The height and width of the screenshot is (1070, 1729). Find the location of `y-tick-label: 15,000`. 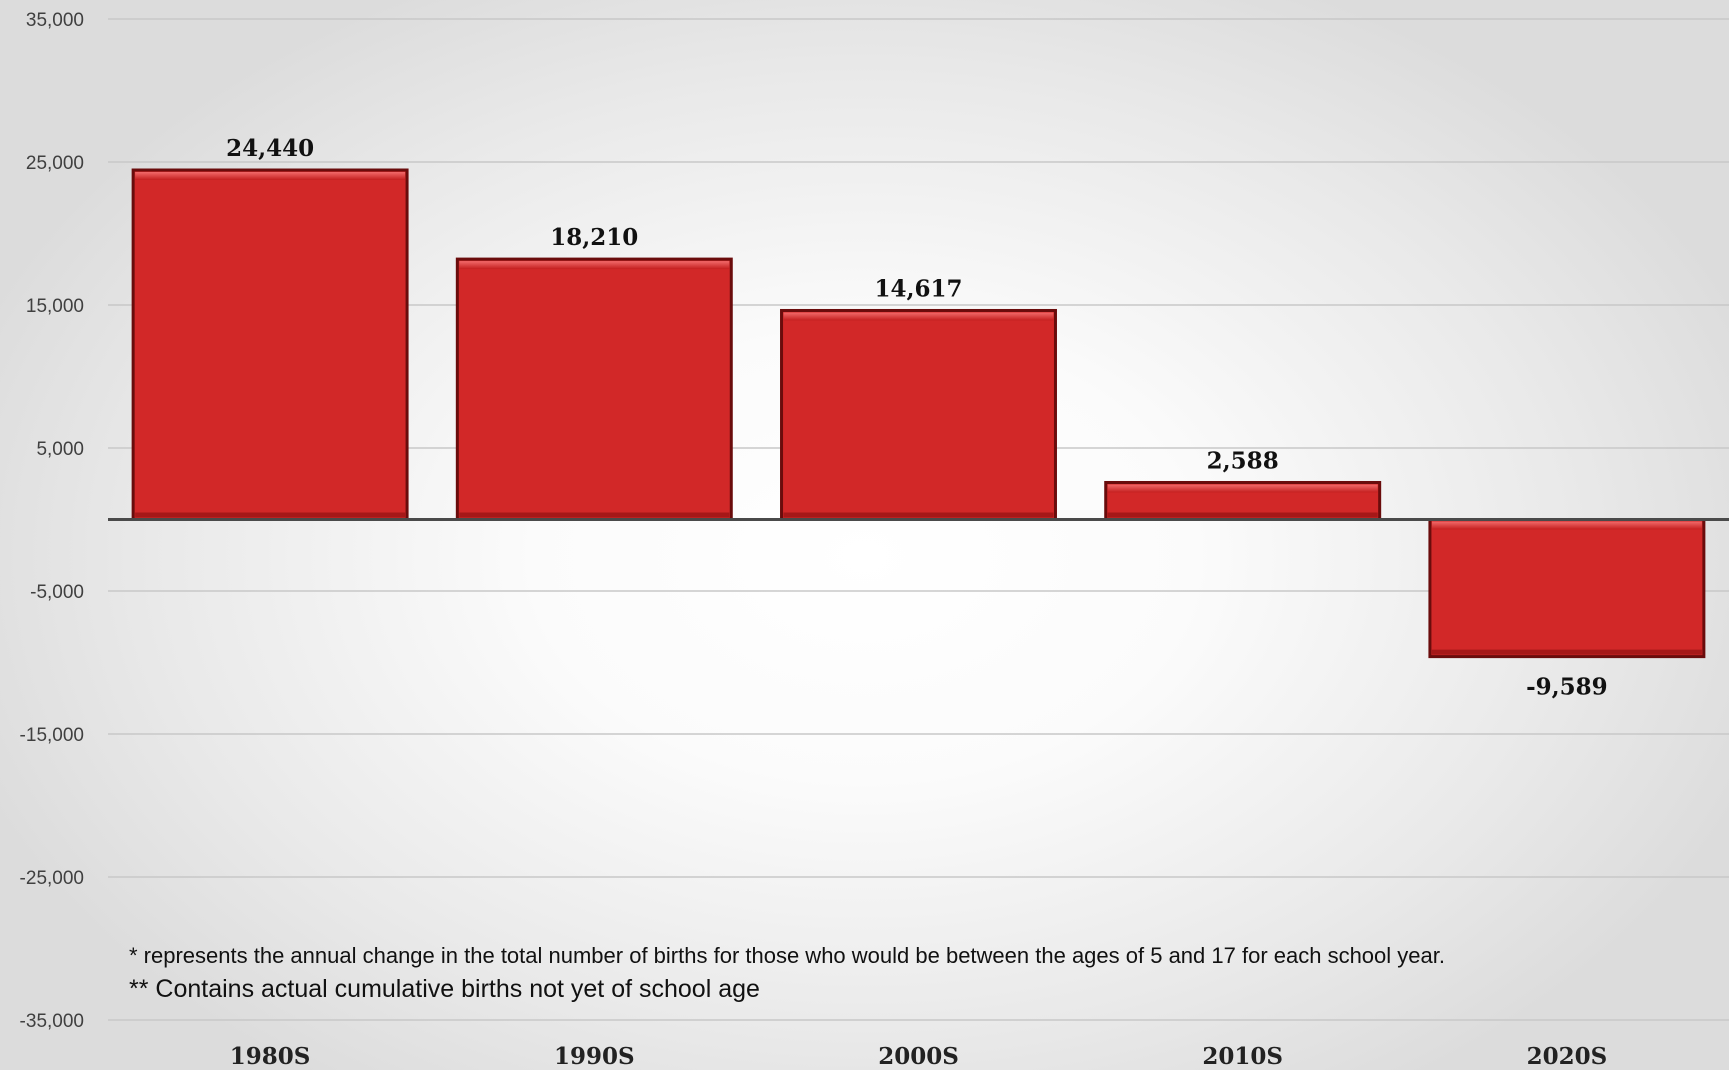

y-tick-label: 15,000 is located at coordinates (55, 306).